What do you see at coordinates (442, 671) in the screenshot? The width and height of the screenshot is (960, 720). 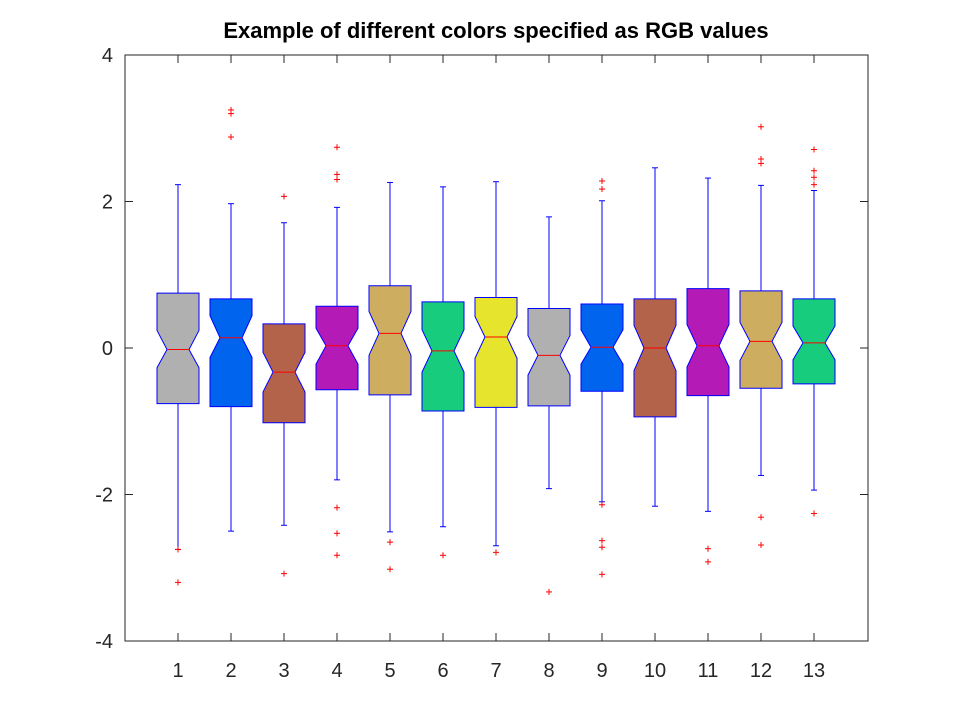 I see `x-tick-label: 6` at bounding box center [442, 671].